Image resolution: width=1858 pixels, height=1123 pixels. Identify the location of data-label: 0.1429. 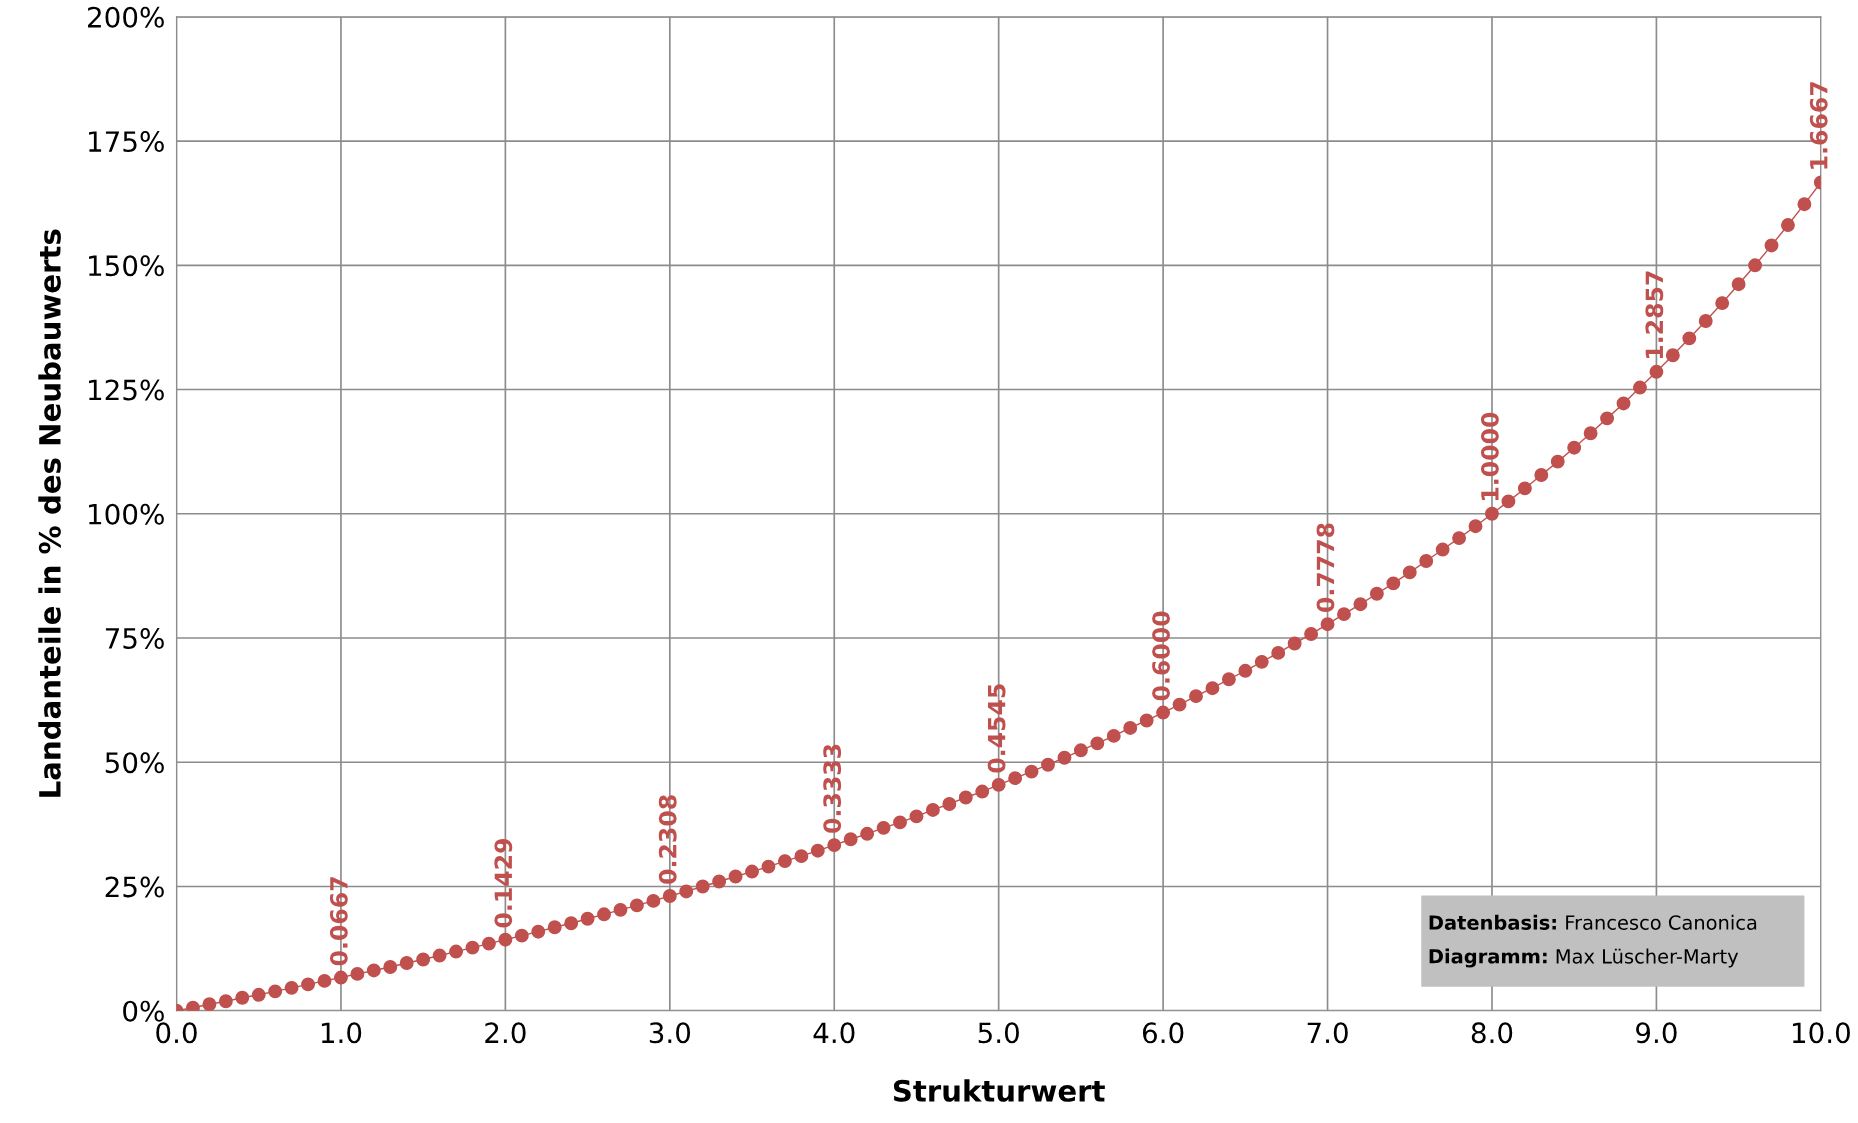
(503, 883).